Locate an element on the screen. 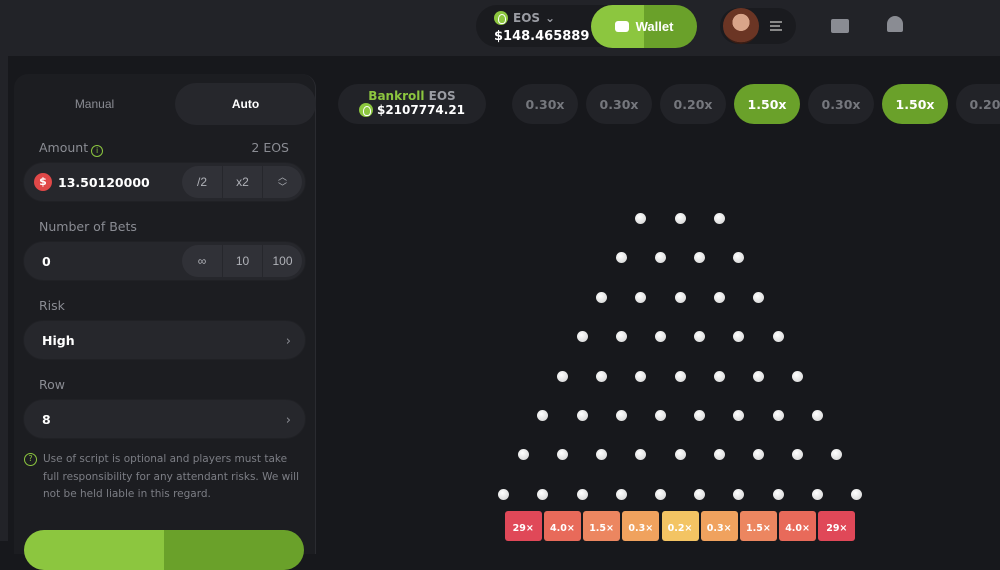  double-button: x2 is located at coordinates (242, 182).